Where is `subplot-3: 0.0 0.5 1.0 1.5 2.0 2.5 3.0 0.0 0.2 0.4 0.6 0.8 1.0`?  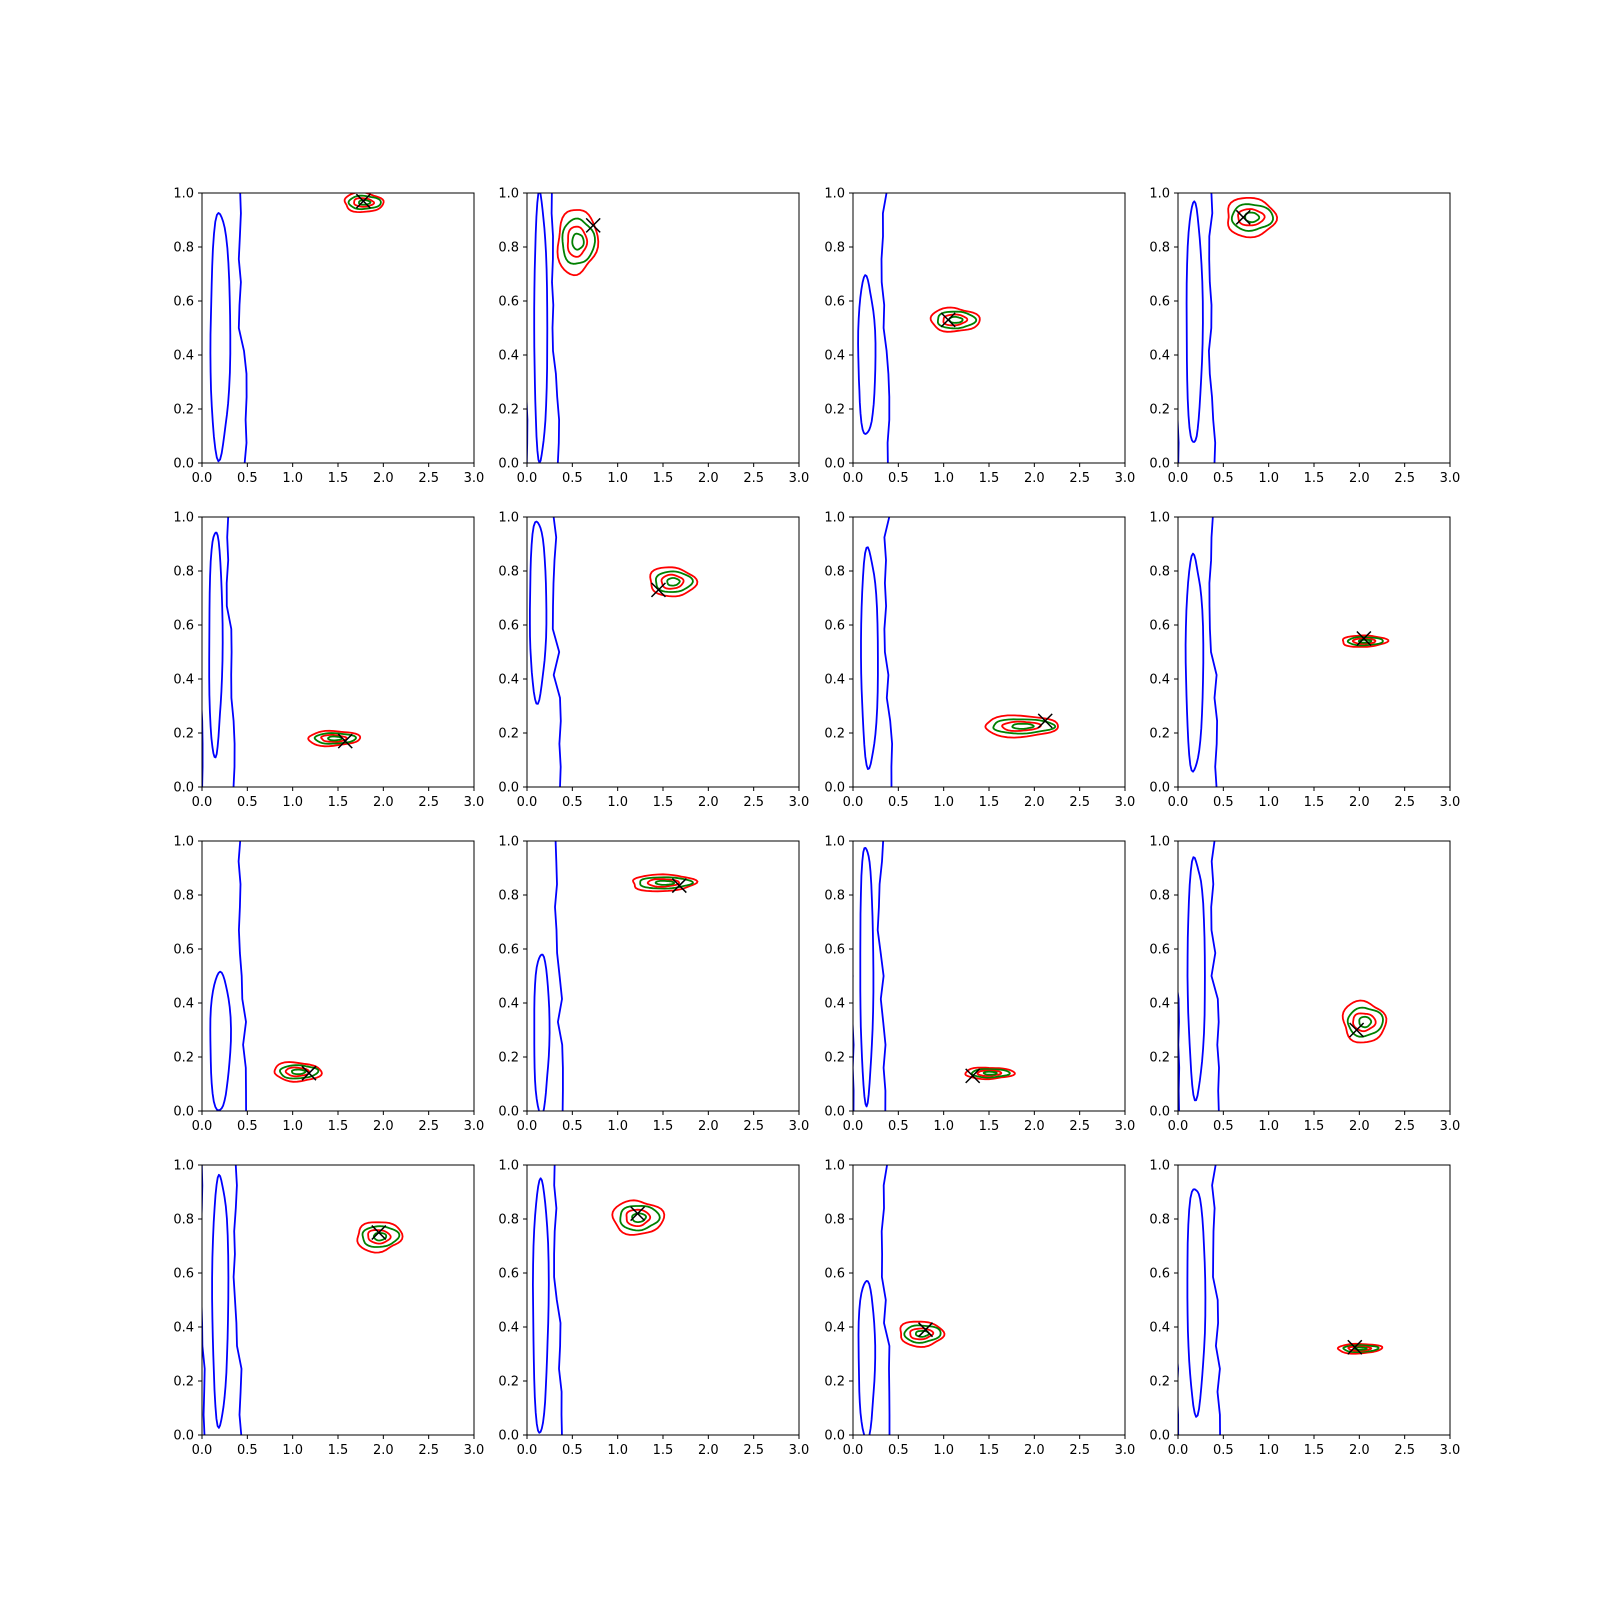
subplot-3: 0.0 0.5 1.0 1.5 2.0 2.5 3.0 0.0 0.2 0.4 0.6 0.8 1.0 is located at coordinates (979, 337).